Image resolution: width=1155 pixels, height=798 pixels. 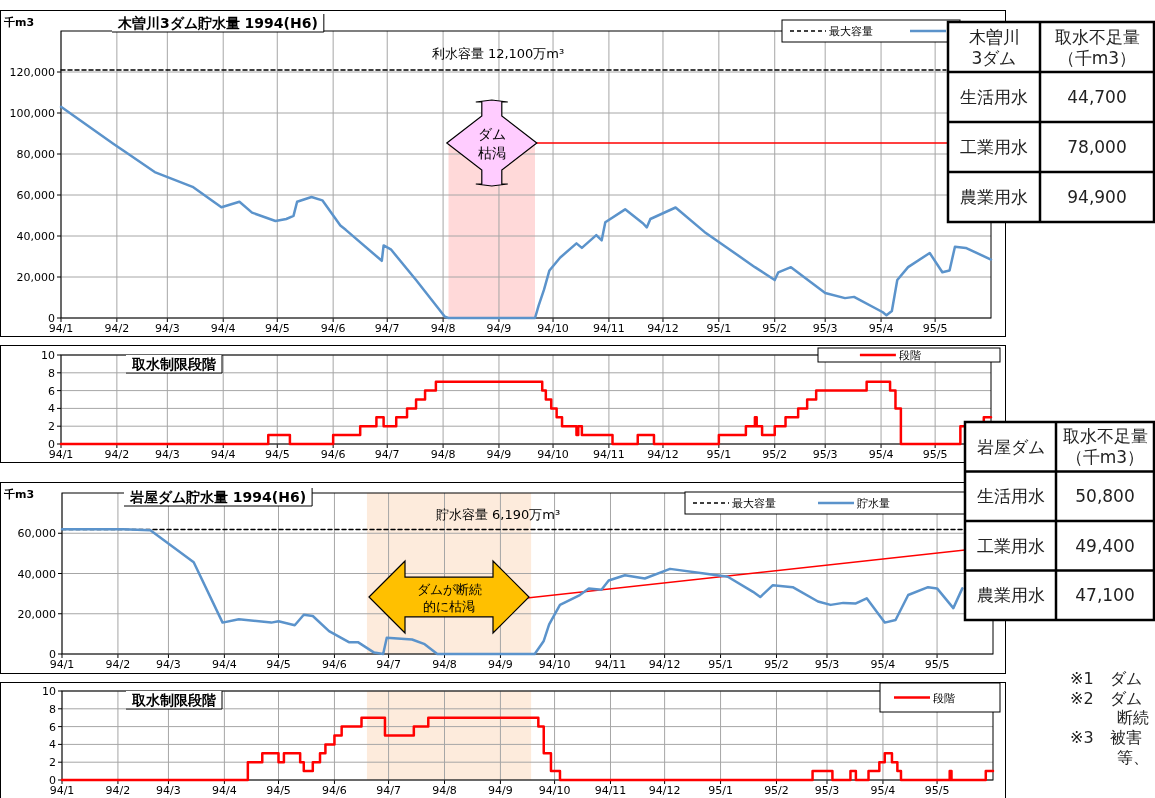 I want to click on annotation: ダム枯渇, so click(x=491, y=143).